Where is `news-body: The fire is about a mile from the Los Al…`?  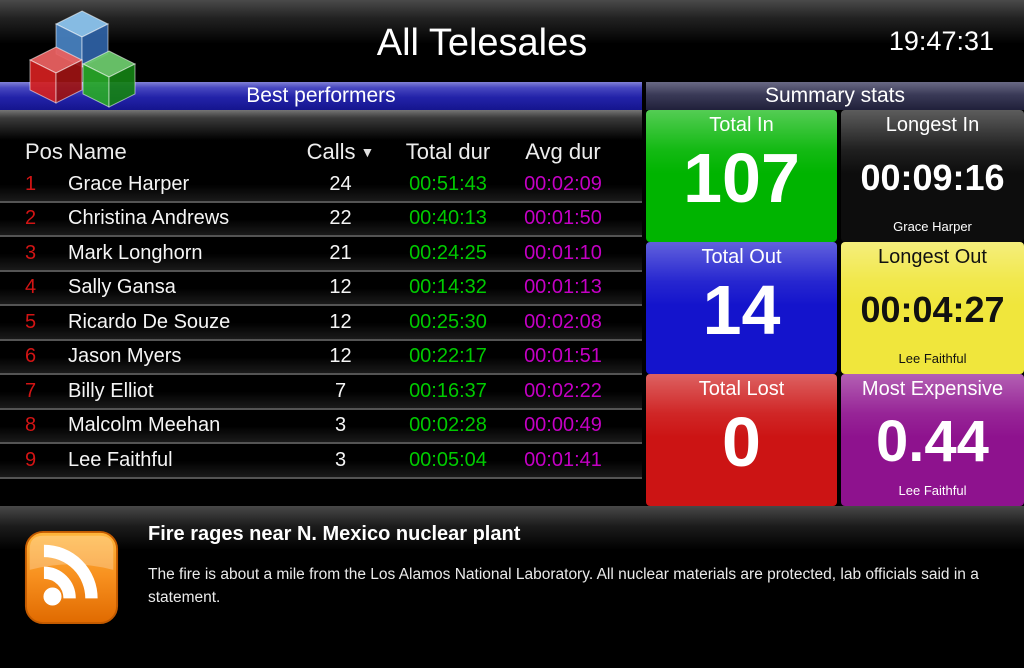 news-body: The fire is about a mile from the Los Al… is located at coordinates (563, 586).